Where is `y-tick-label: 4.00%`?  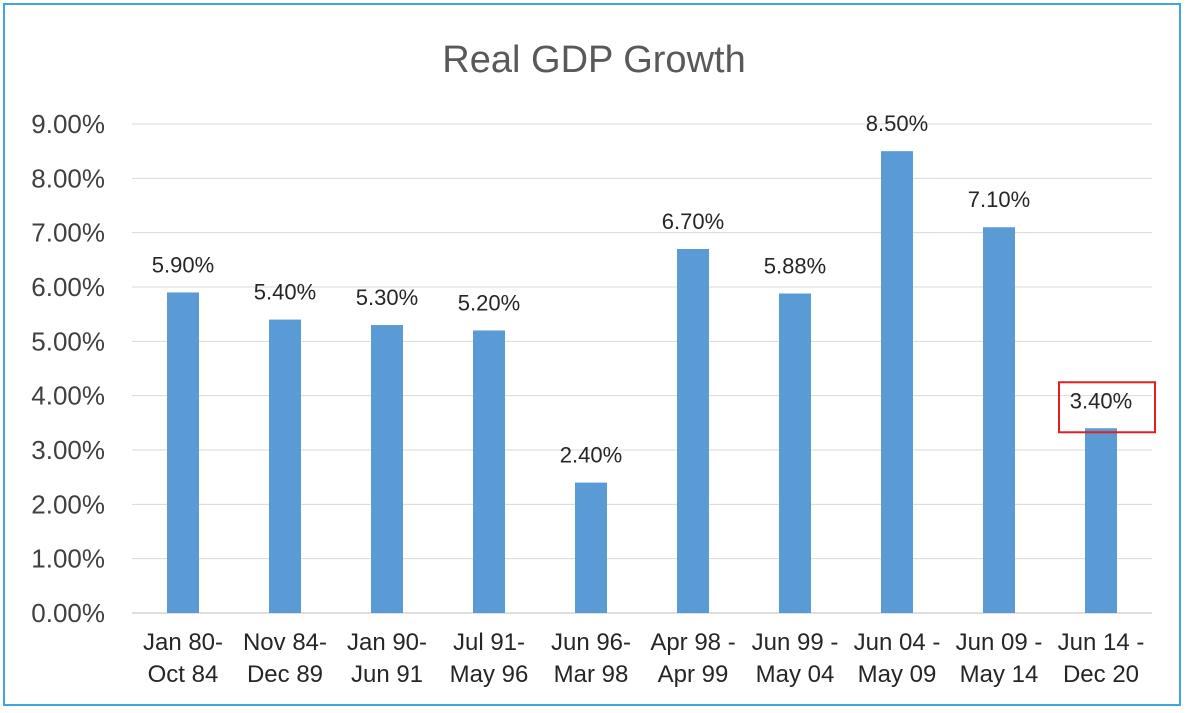 y-tick-label: 4.00% is located at coordinates (68, 396).